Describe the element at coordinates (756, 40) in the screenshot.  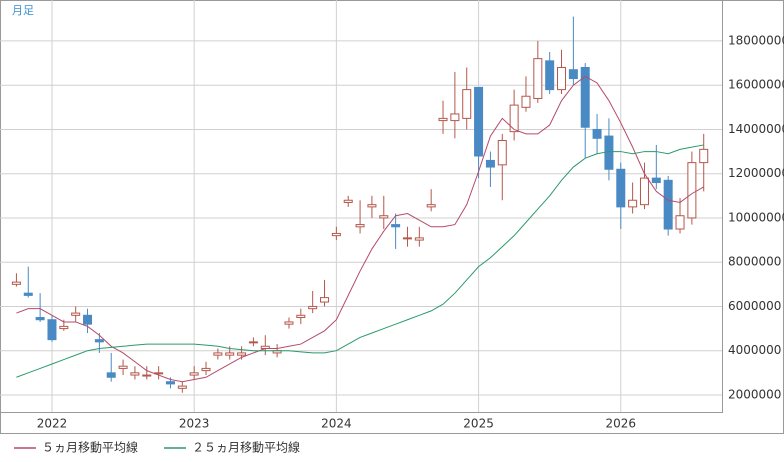
I see `y-tick-label: 18000000` at that location.